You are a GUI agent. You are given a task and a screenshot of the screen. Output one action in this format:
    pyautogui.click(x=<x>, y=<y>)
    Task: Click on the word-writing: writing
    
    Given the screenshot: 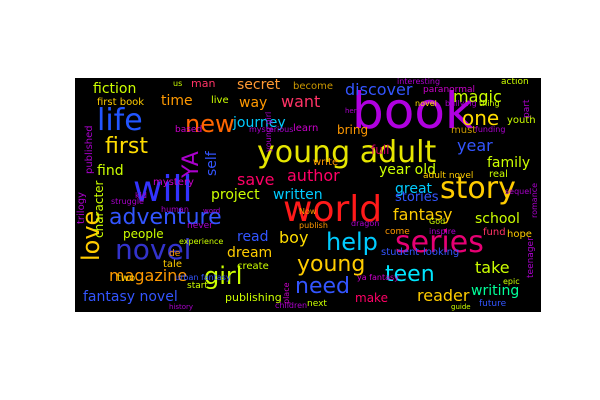 What is the action you would take?
    pyautogui.click(x=495, y=291)
    